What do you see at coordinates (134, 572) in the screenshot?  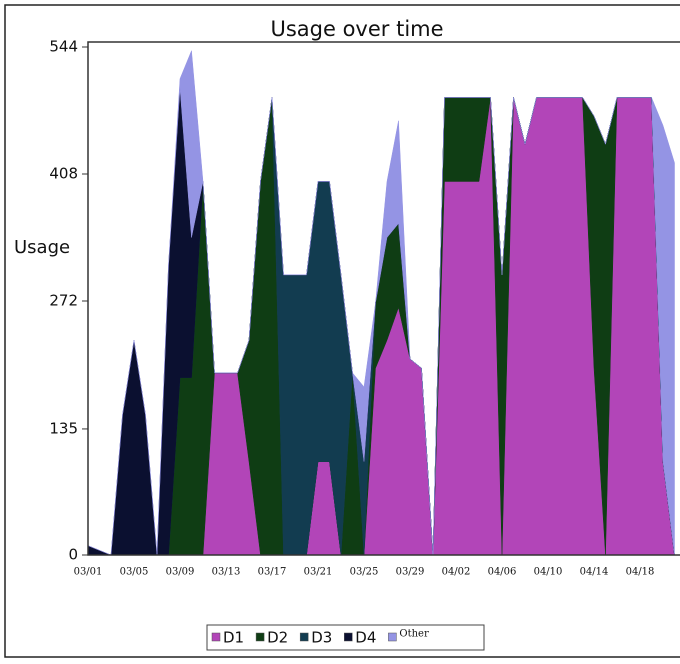 I see `x-tick-label: 03/05` at bounding box center [134, 572].